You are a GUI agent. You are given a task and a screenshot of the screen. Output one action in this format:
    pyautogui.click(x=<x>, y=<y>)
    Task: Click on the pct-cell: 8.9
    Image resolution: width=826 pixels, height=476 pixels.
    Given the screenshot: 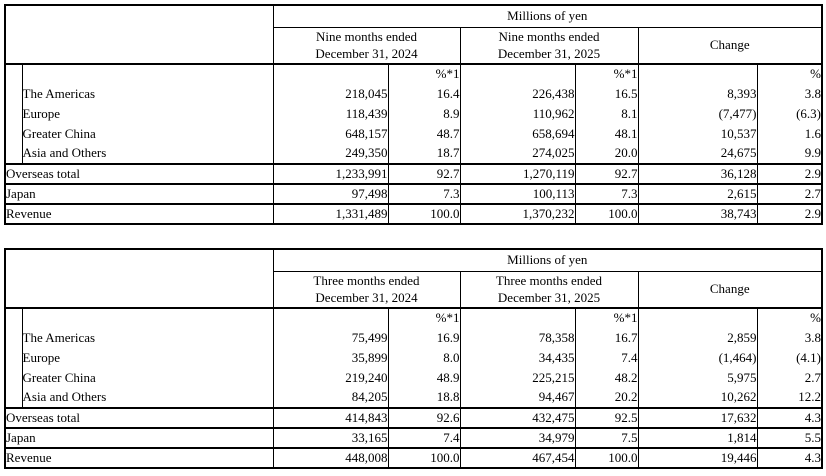 What is the action you would take?
    pyautogui.click(x=424, y=114)
    